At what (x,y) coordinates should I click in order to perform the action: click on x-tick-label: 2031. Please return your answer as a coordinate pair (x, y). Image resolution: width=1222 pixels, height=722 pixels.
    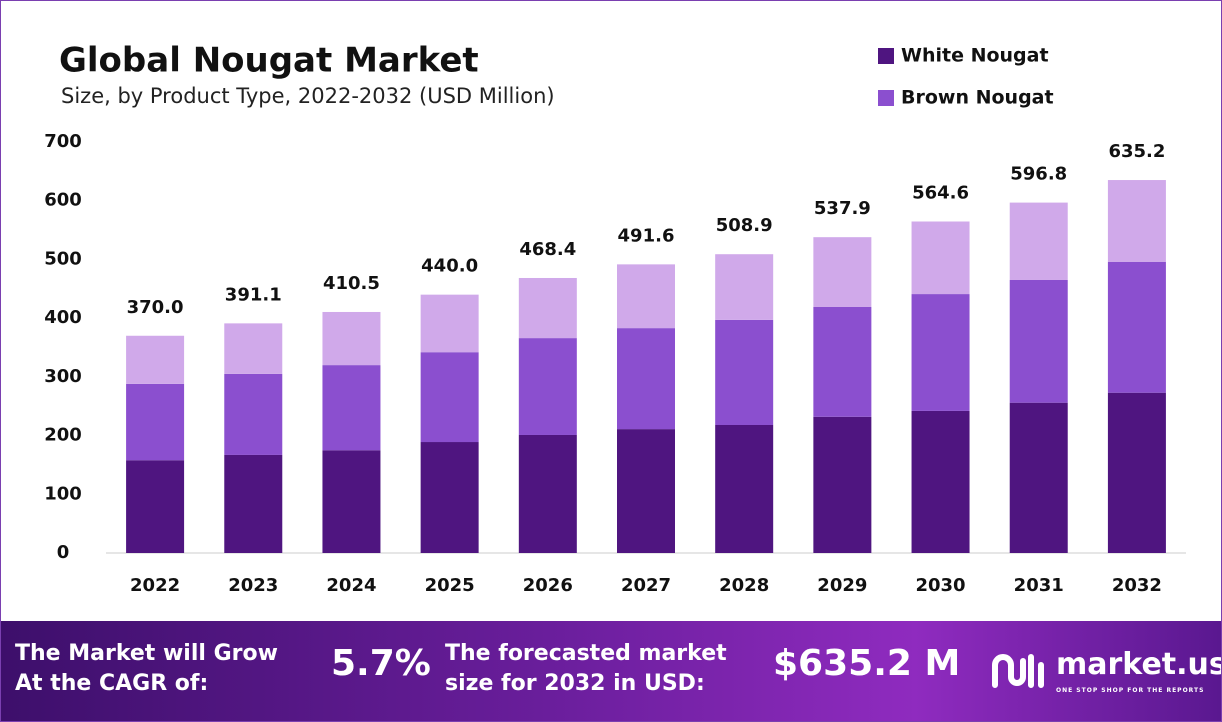
    Looking at the image, I should click on (1039, 585).